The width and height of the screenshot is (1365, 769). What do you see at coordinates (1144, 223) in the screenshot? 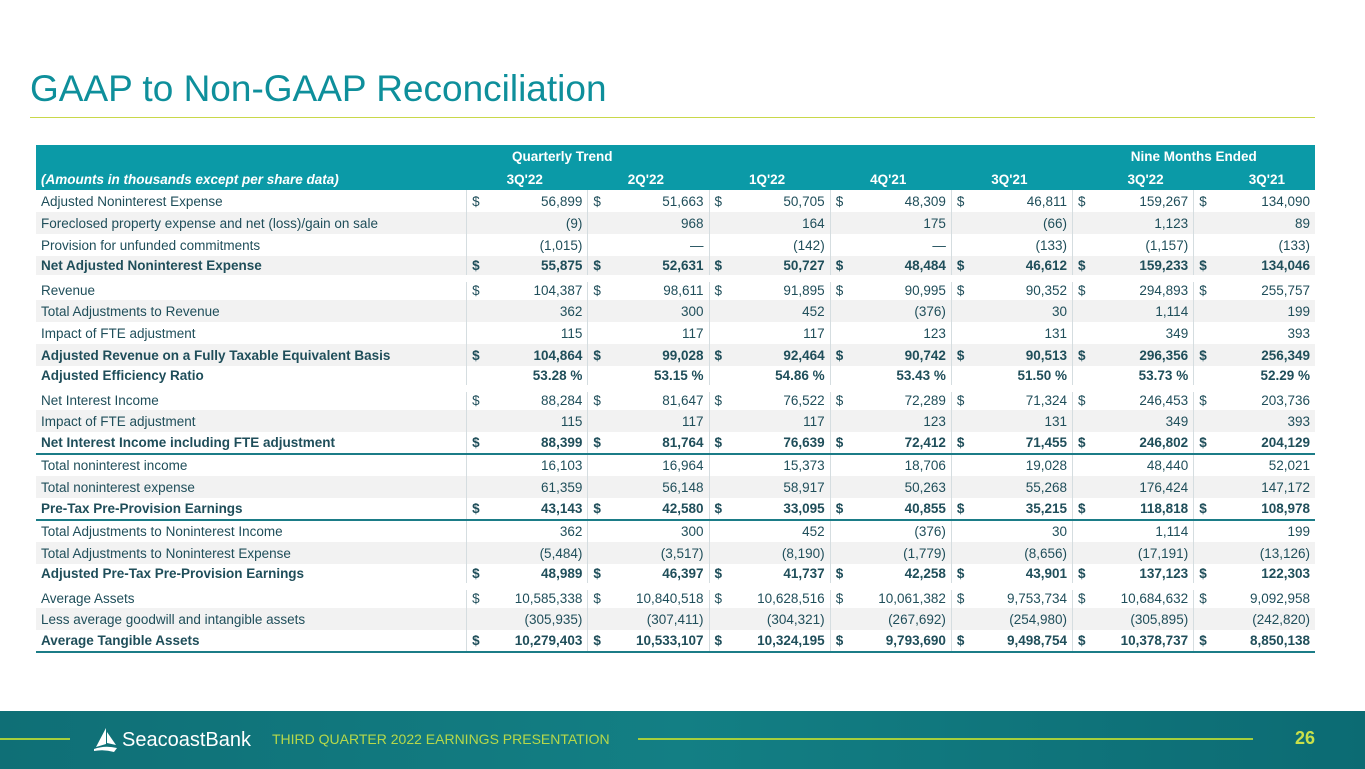
I see `cell-value: 1,123` at bounding box center [1144, 223].